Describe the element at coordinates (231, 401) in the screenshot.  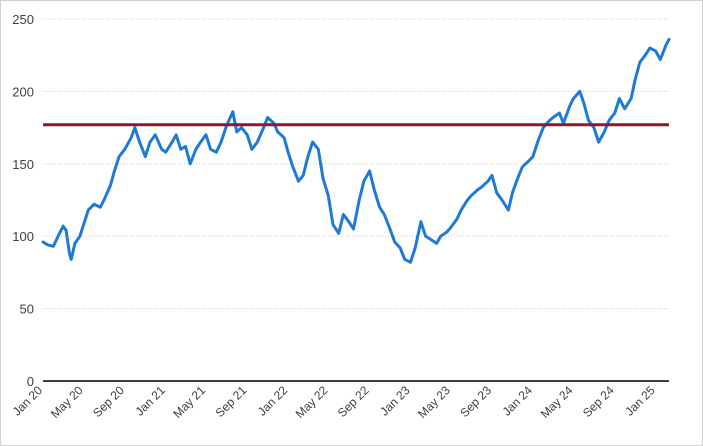
I see `x-tick-label: Sep 21` at that location.